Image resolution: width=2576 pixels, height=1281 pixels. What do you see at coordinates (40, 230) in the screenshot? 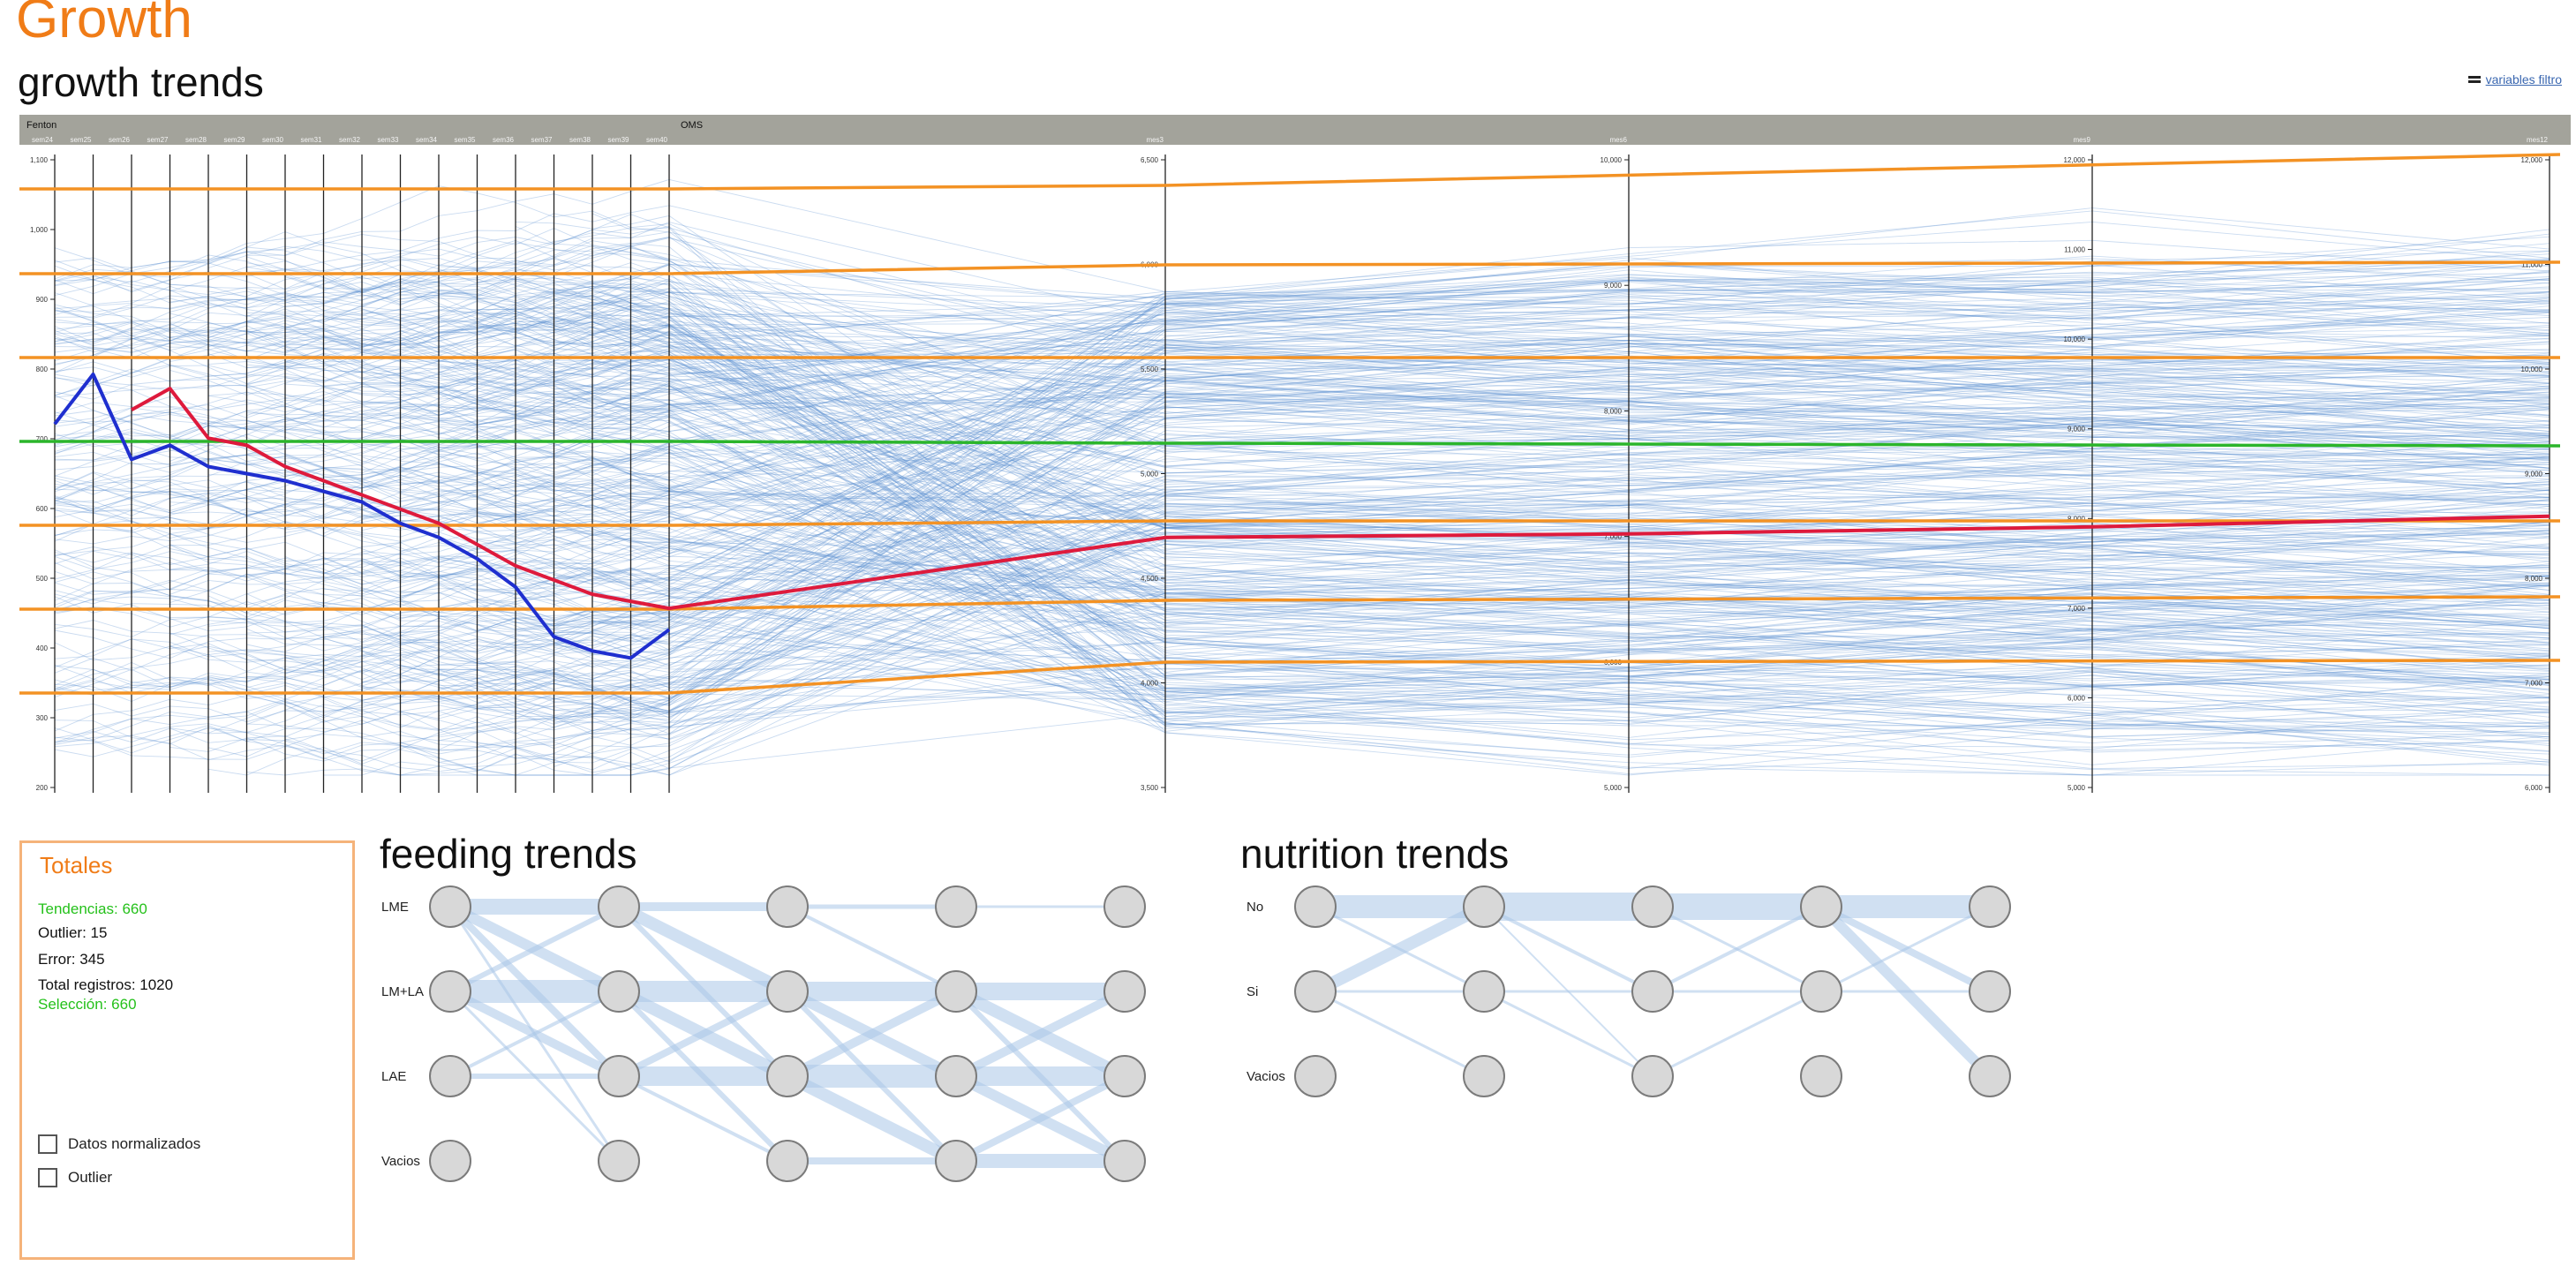
I see `axis-tick-label: 1,000` at bounding box center [40, 230].